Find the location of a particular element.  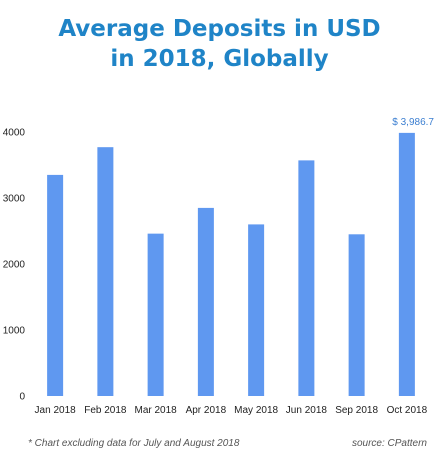

x-tick-label: Jan 2018 is located at coordinates (56, 410).